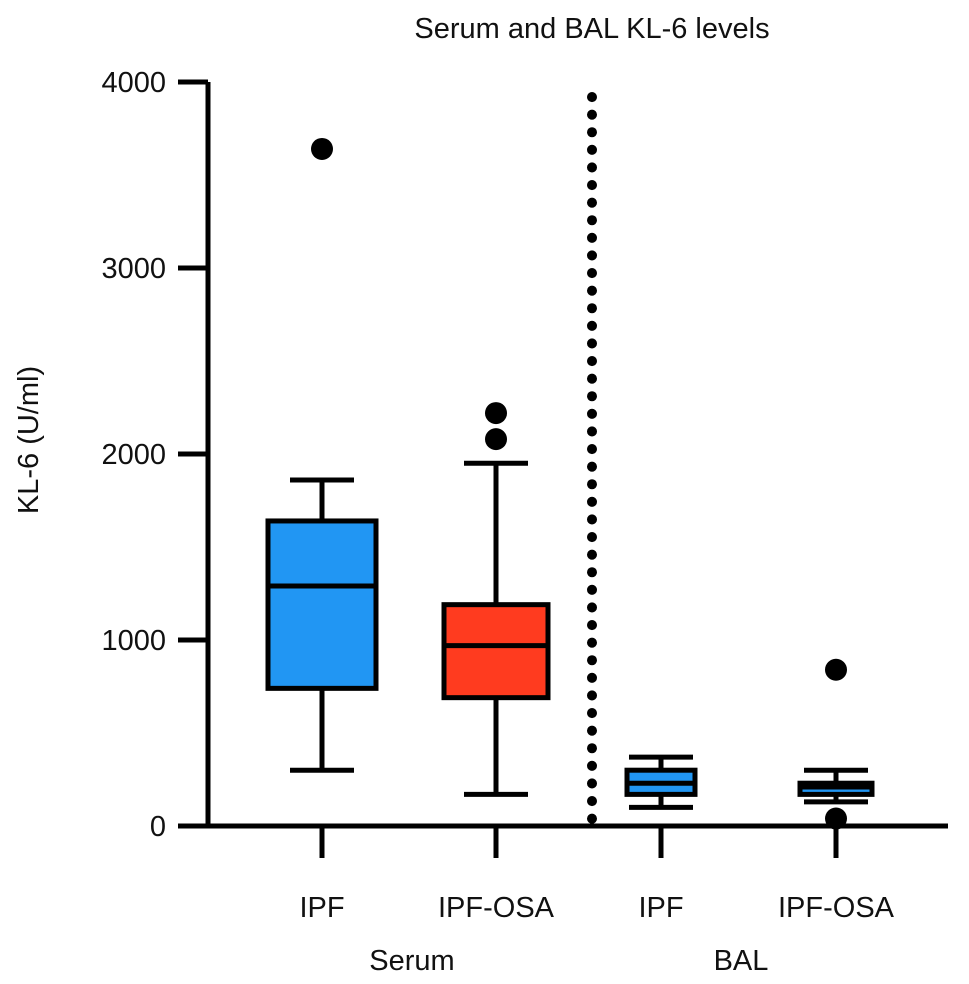 The image size is (969, 984). I want to click on x-labels: IPF IPF-OSA IPF IPF-OSA Serum BAL, so click(596, 934).